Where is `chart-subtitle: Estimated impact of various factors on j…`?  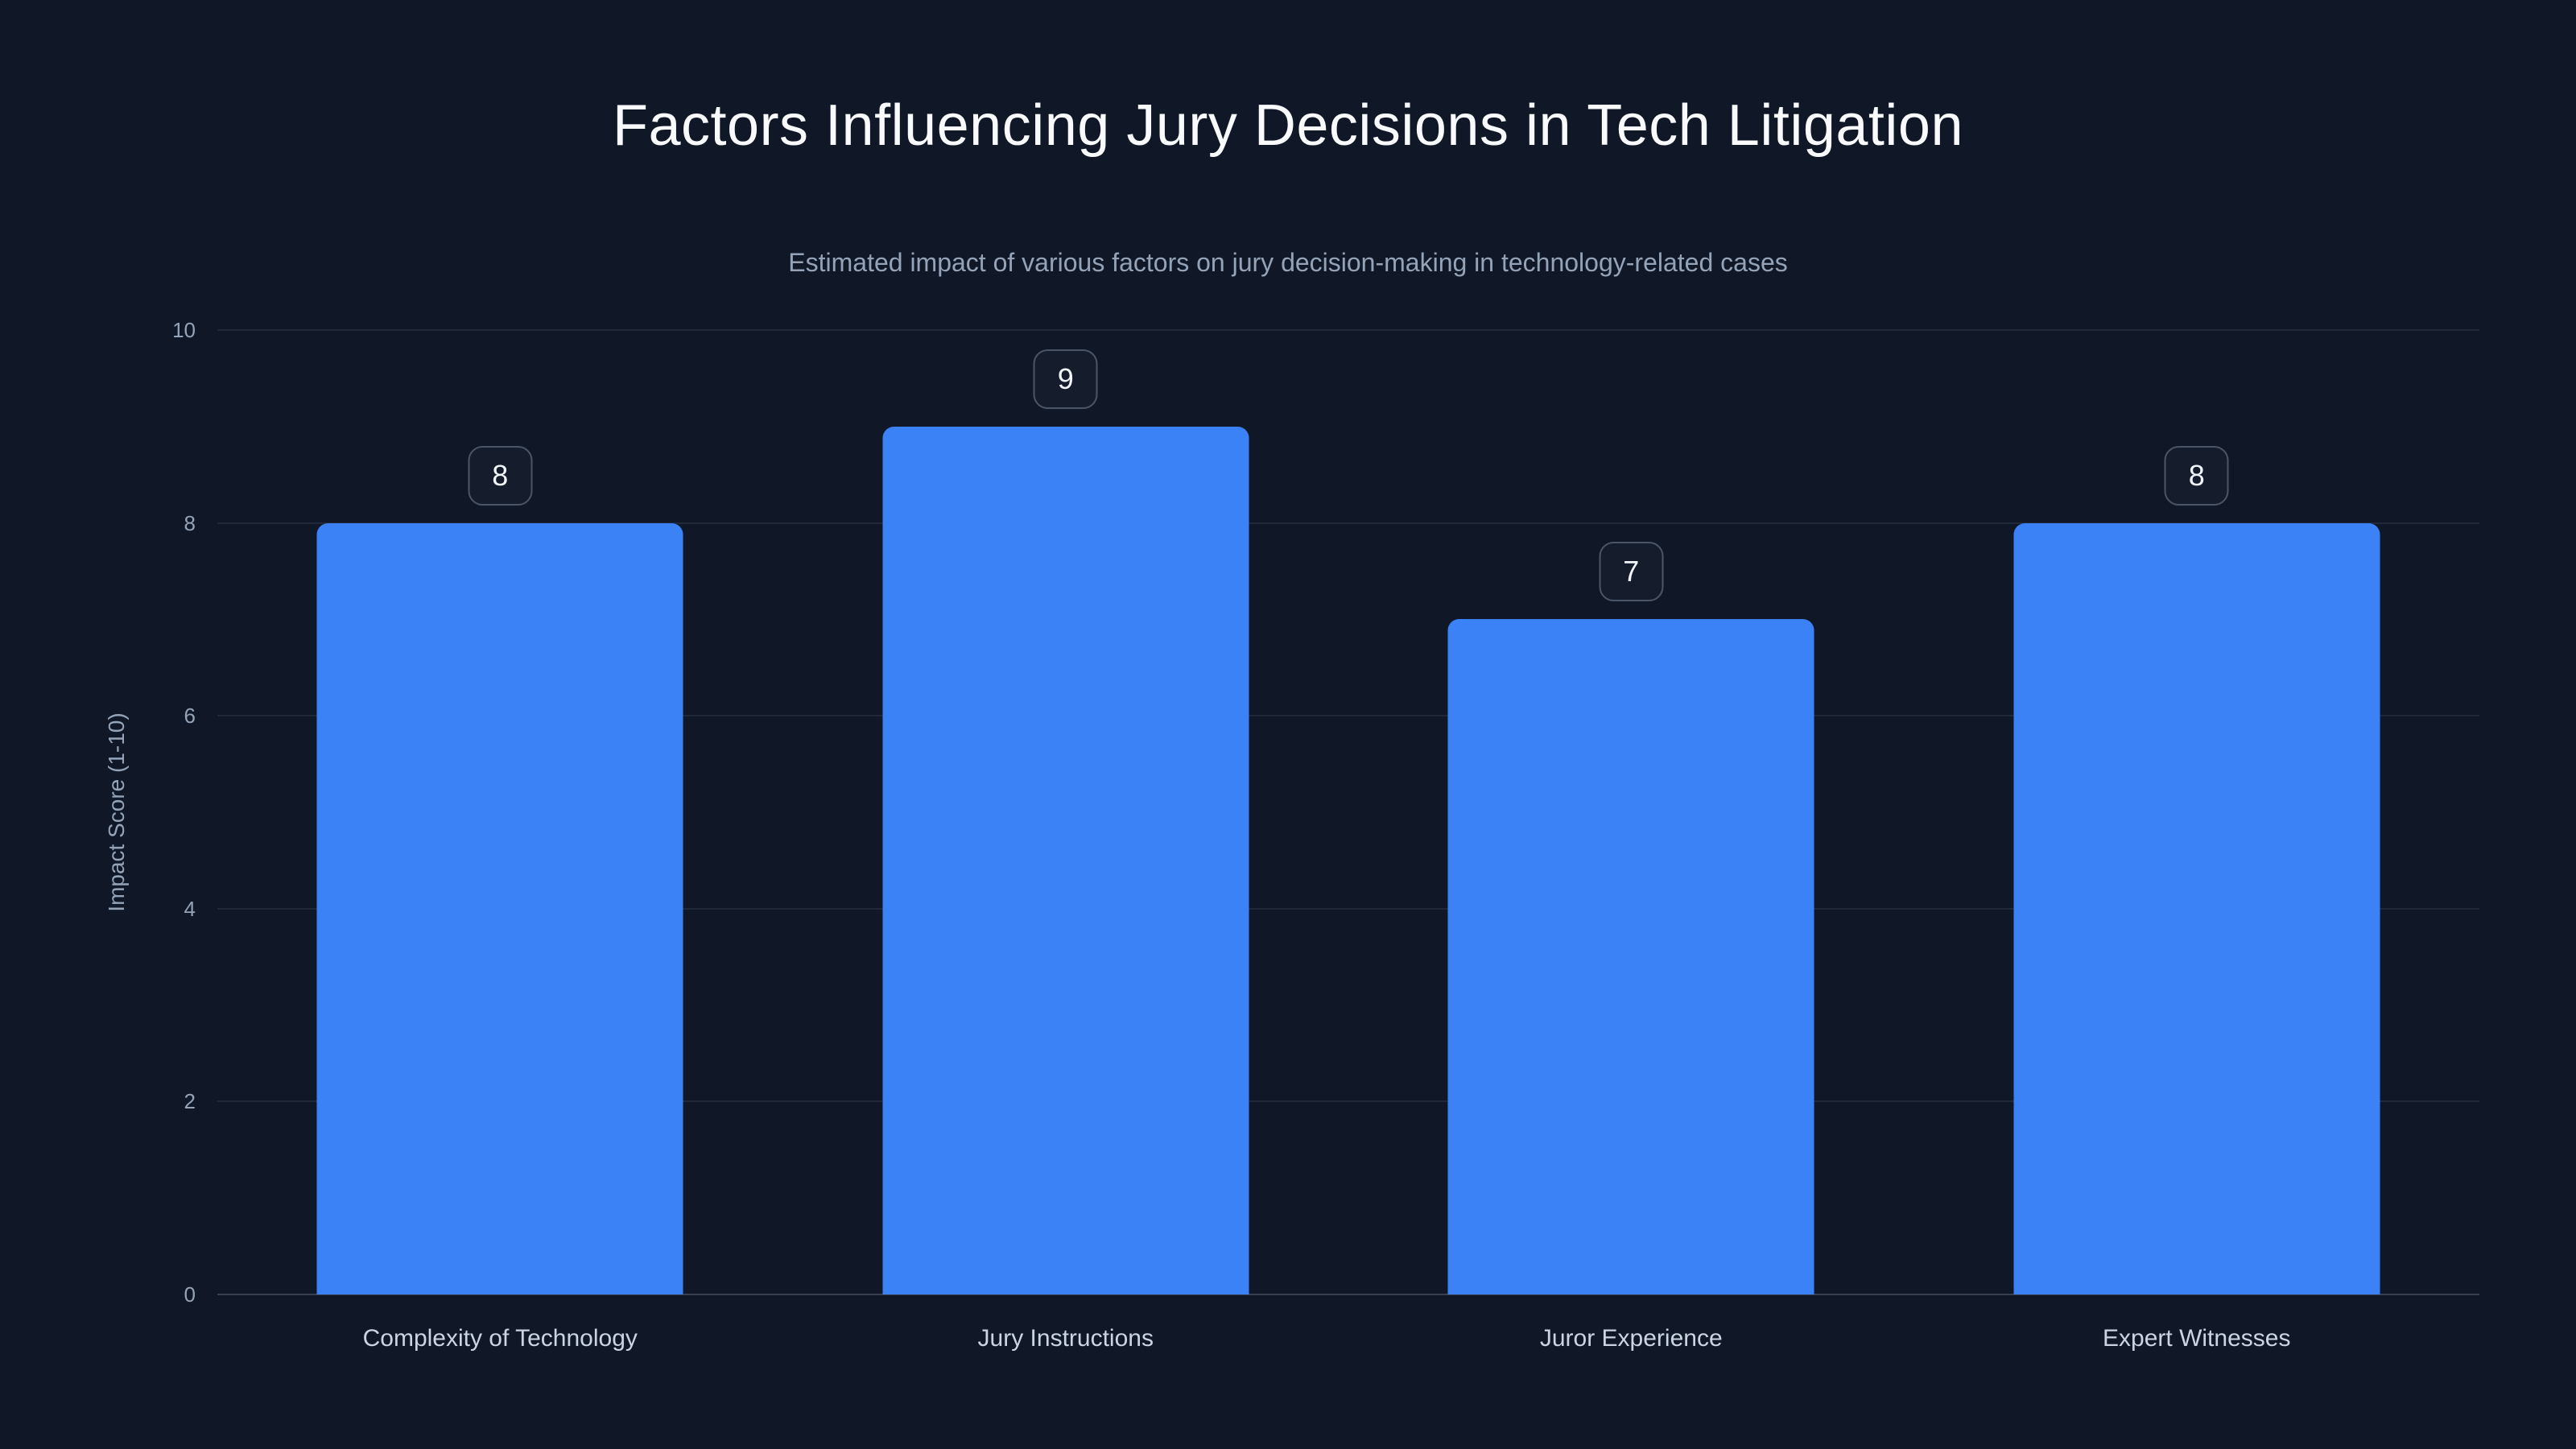
chart-subtitle: Estimated impact of various factors on j… is located at coordinates (1288, 262).